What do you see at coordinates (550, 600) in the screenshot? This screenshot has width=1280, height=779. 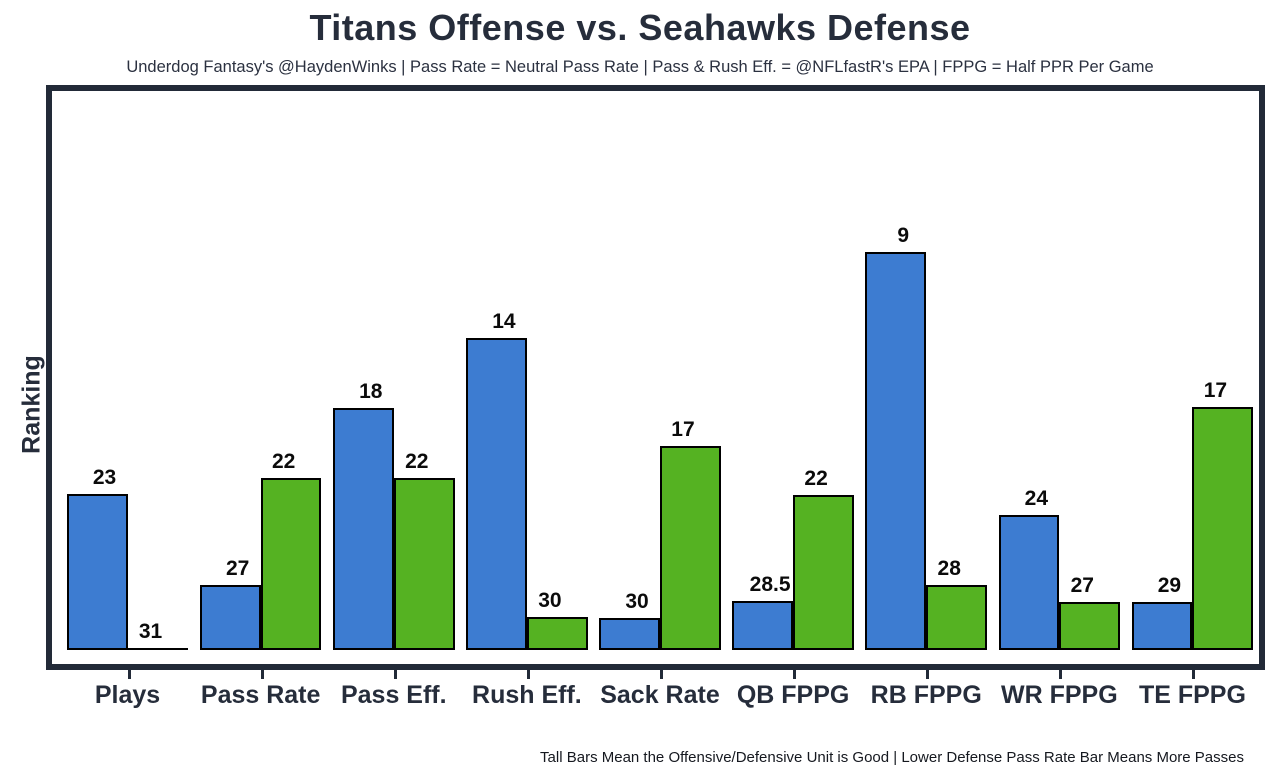 I see `defense-rank-label: 30` at bounding box center [550, 600].